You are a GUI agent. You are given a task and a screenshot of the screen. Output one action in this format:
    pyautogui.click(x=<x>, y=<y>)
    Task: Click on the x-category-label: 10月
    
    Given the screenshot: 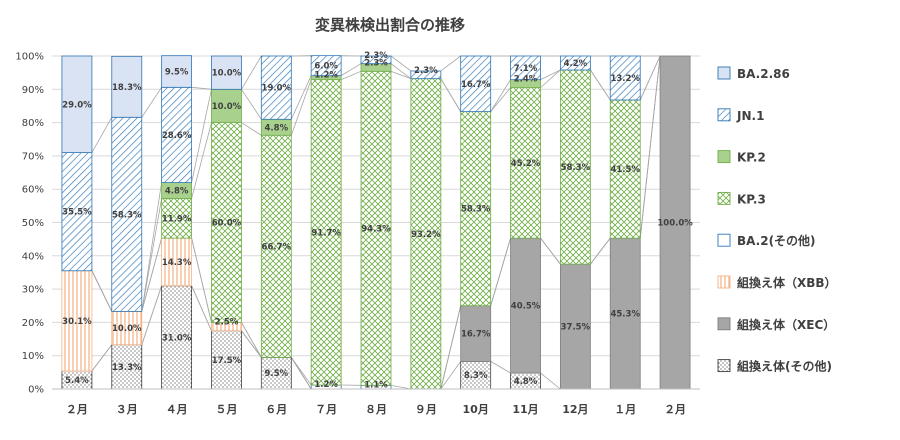 What is the action you would take?
    pyautogui.click(x=476, y=409)
    